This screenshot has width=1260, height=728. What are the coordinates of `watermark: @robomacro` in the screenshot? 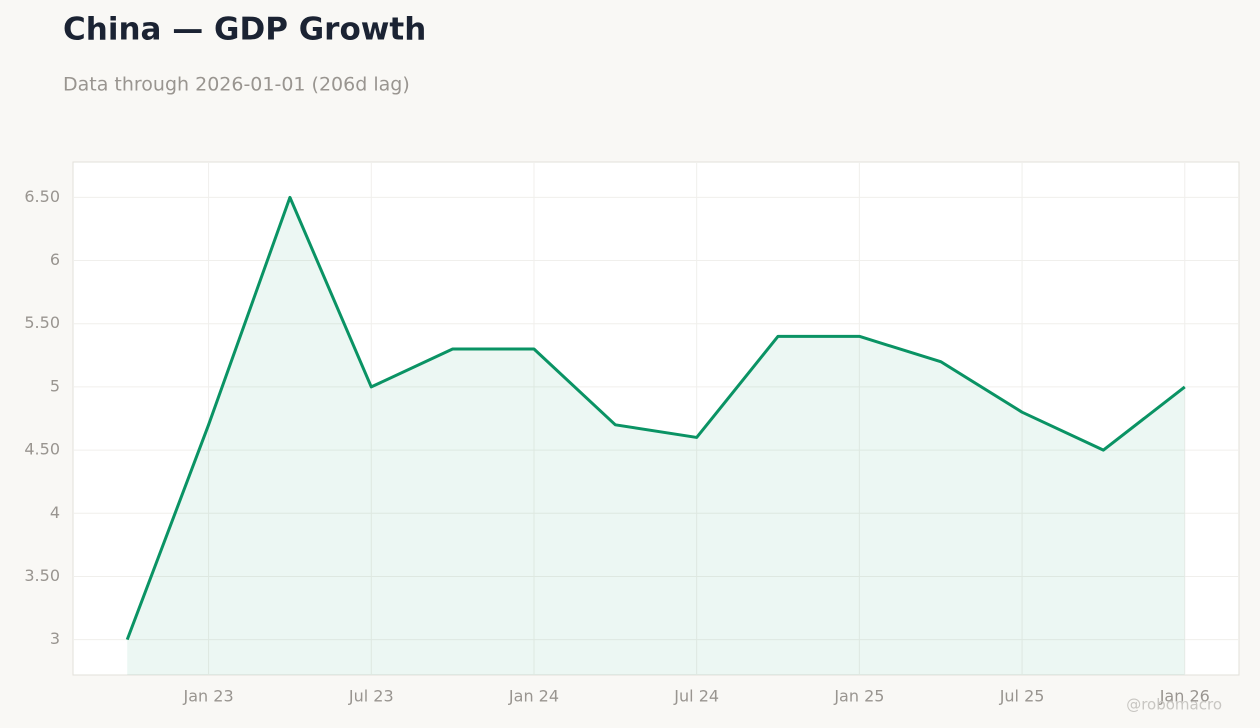 It's located at (1174, 705).